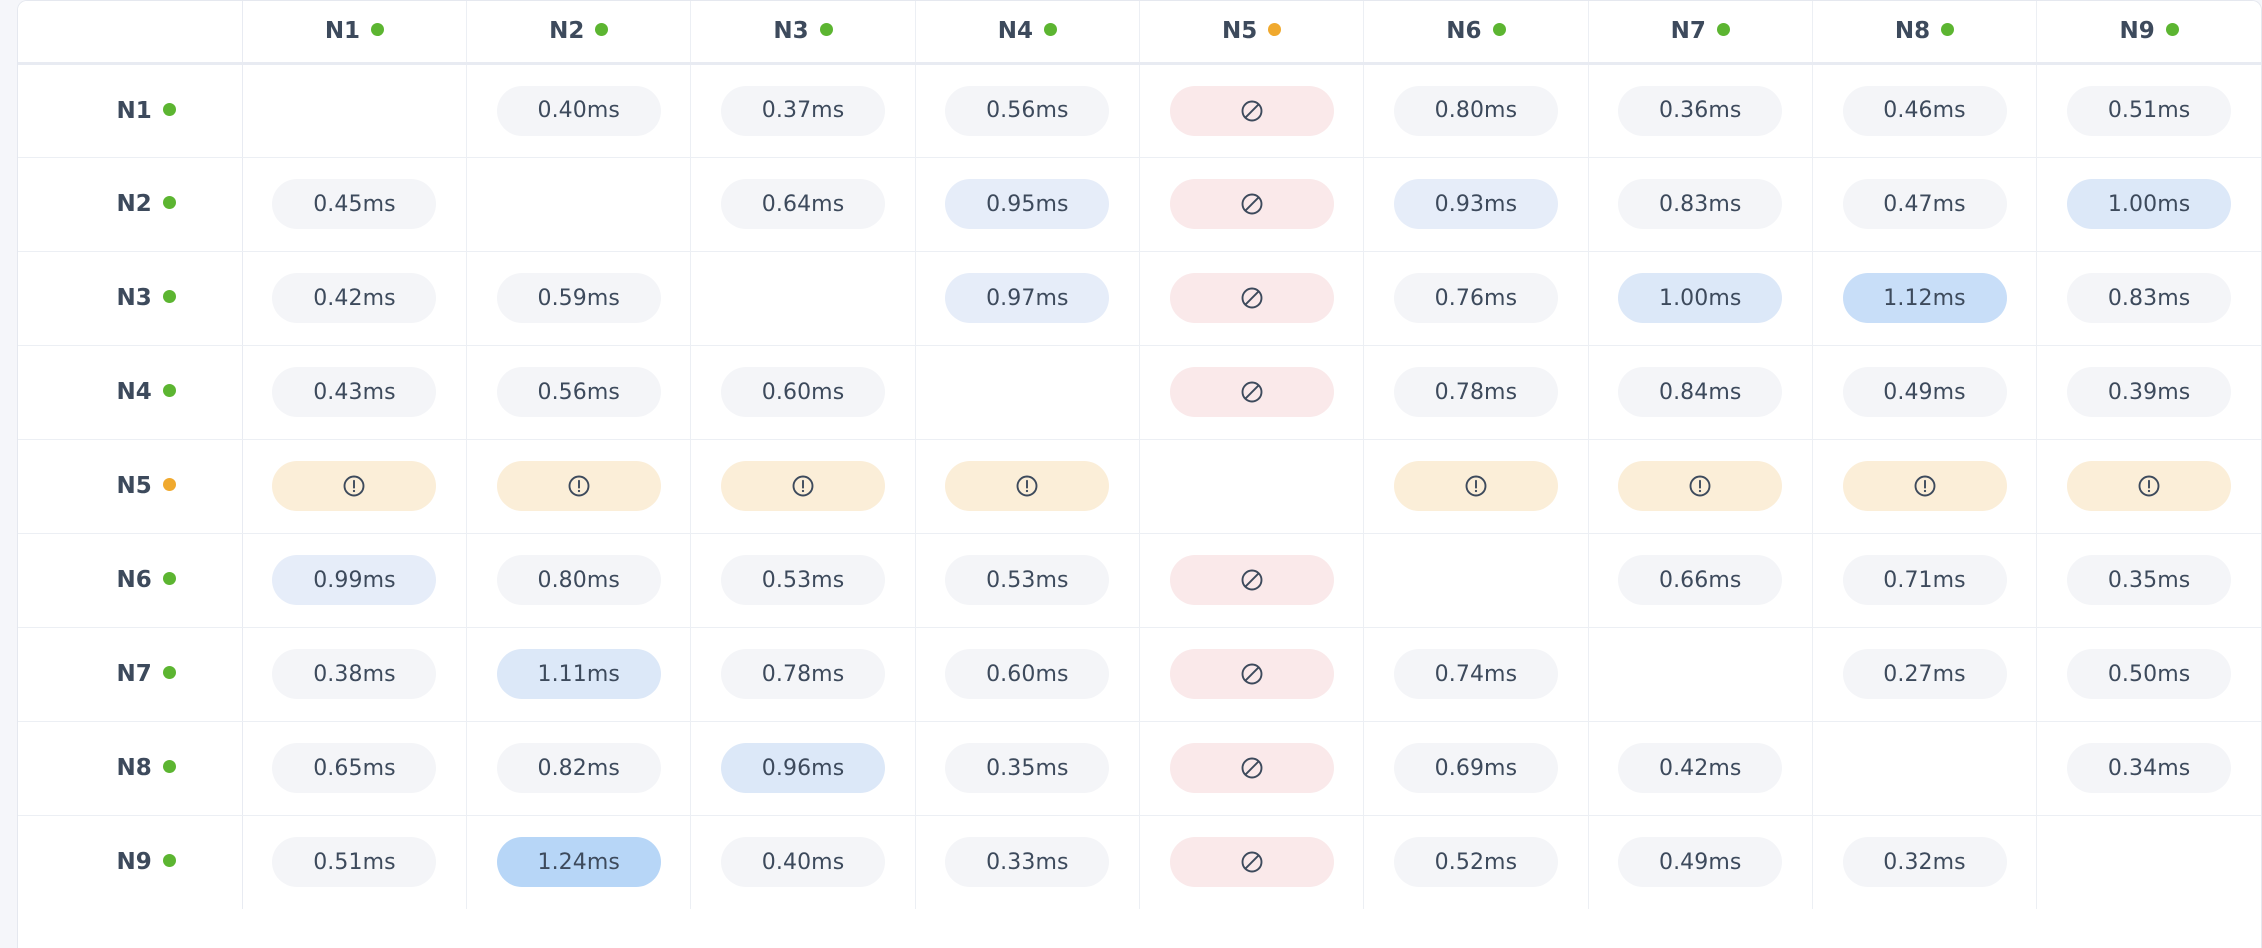 Image resolution: width=2262 pixels, height=948 pixels. Describe the element at coordinates (1700, 392) in the screenshot. I see `latency-cell-n4-n7: 0.84ms` at that location.